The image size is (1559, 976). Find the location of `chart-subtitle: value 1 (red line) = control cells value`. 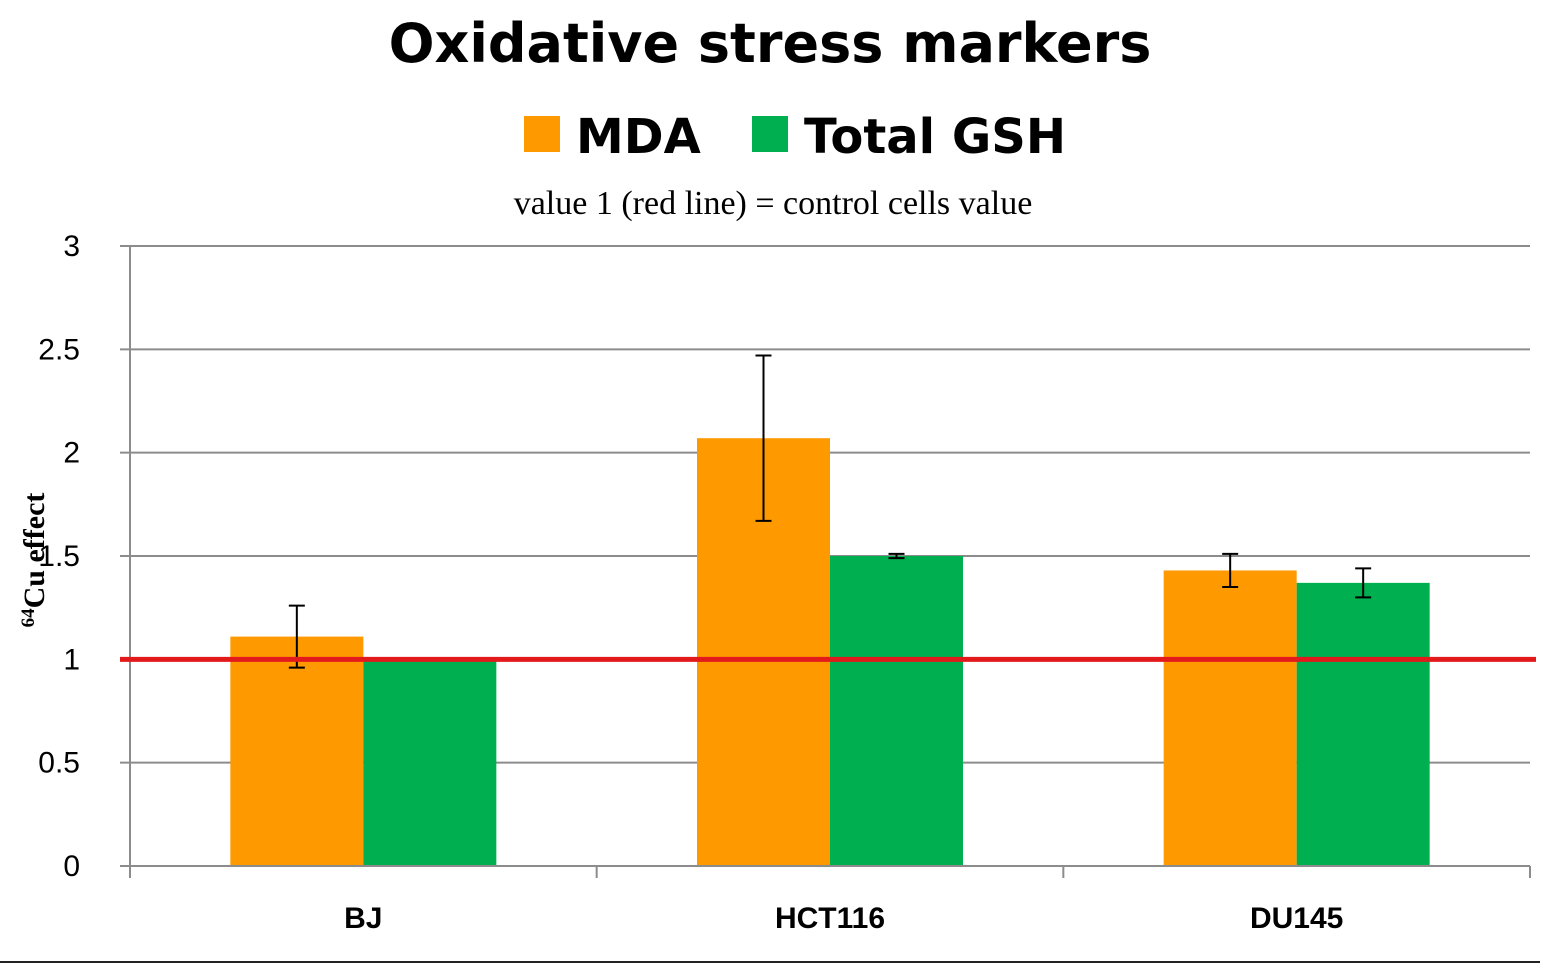

chart-subtitle: value 1 (red line) = control cells value is located at coordinates (773, 203).